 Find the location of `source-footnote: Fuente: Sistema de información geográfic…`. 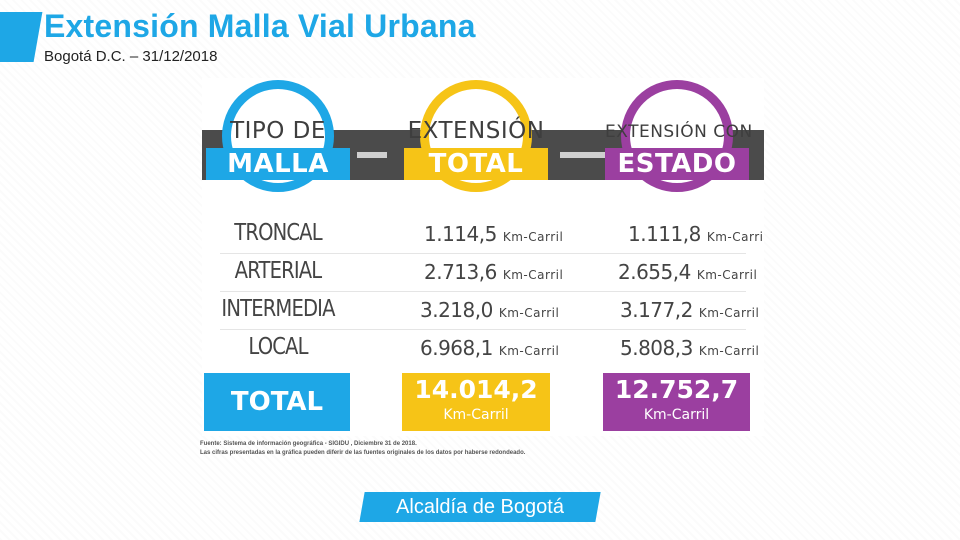

source-footnote: Fuente: Sistema de información geográfic… is located at coordinates (390, 449).